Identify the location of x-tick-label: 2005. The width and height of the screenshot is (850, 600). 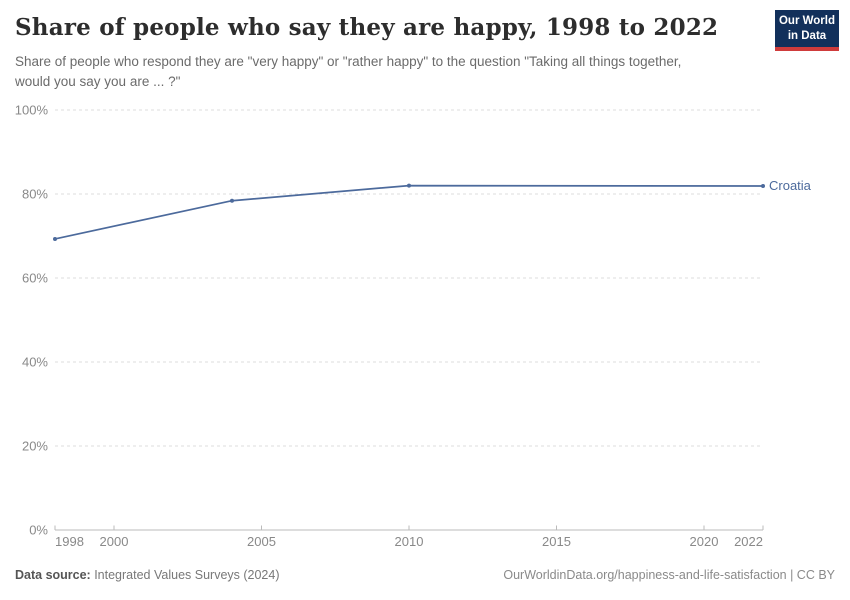
(261, 541).